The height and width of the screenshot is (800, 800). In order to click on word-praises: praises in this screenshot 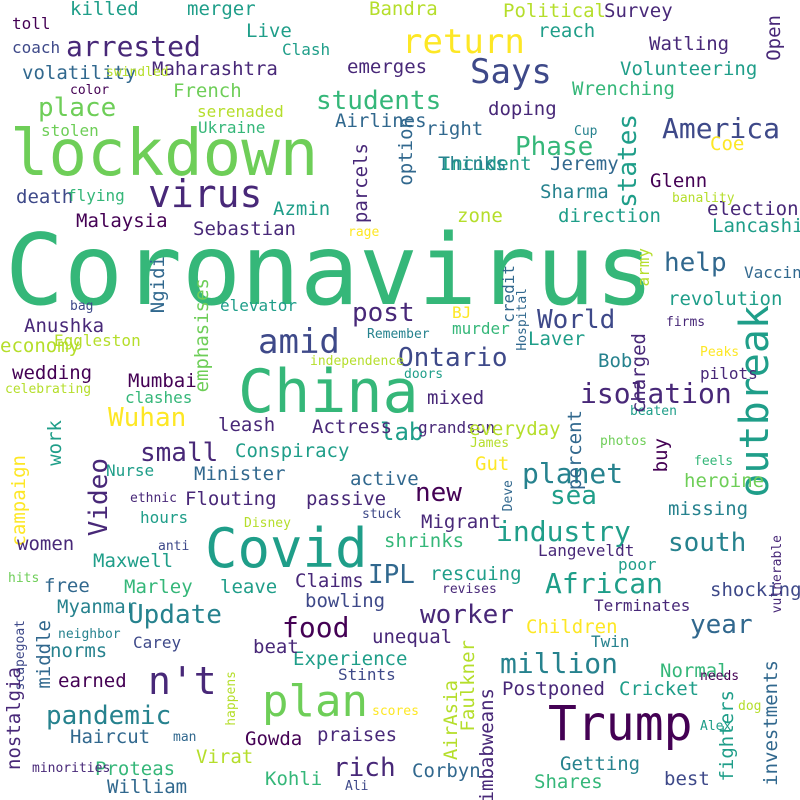, I will do `click(357, 735)`.